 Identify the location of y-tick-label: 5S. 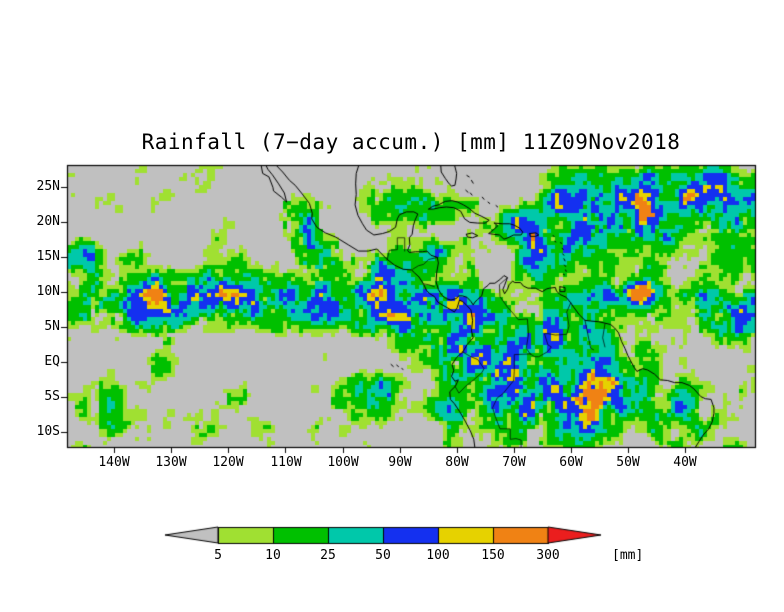
(52, 396).